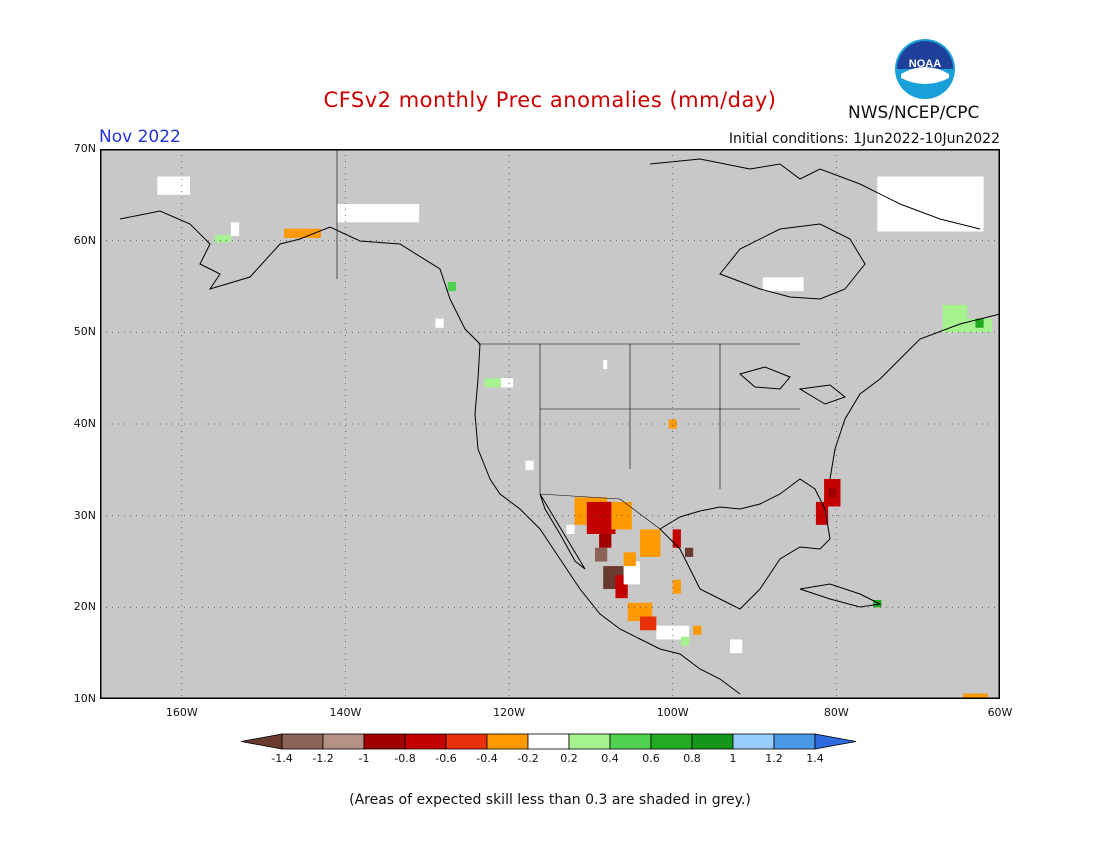  Describe the element at coordinates (528, 758) in the screenshot. I see `colorbar-label: -0.2` at that location.